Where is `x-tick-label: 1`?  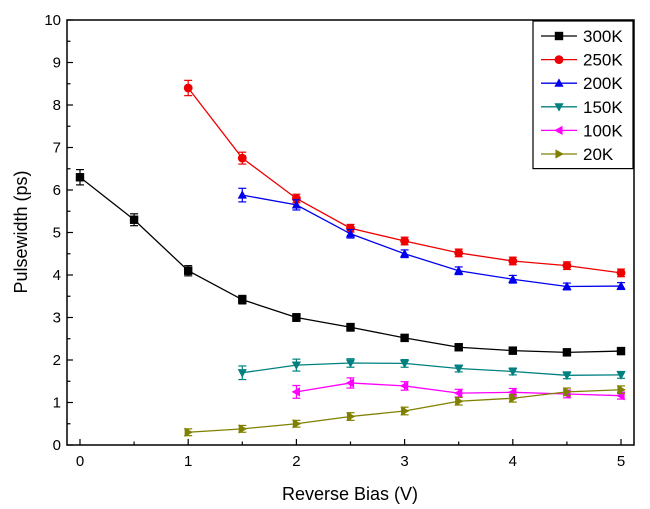
x-tick-label: 1 is located at coordinates (188, 461).